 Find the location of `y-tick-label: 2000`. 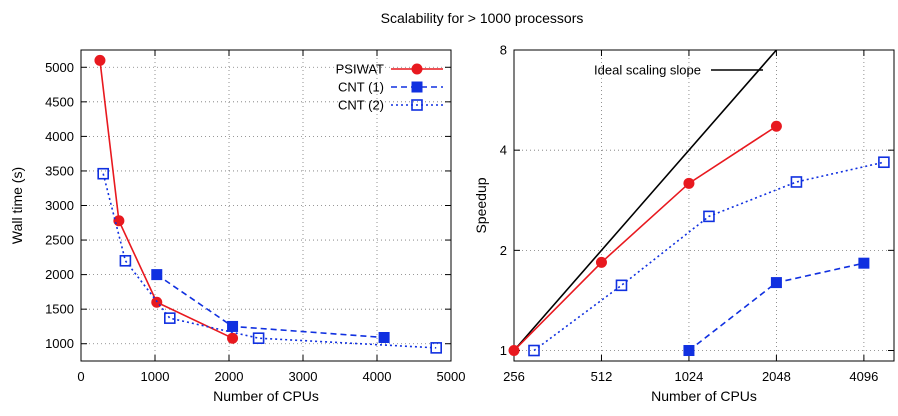

y-tick-label: 2000 is located at coordinates (59, 274).